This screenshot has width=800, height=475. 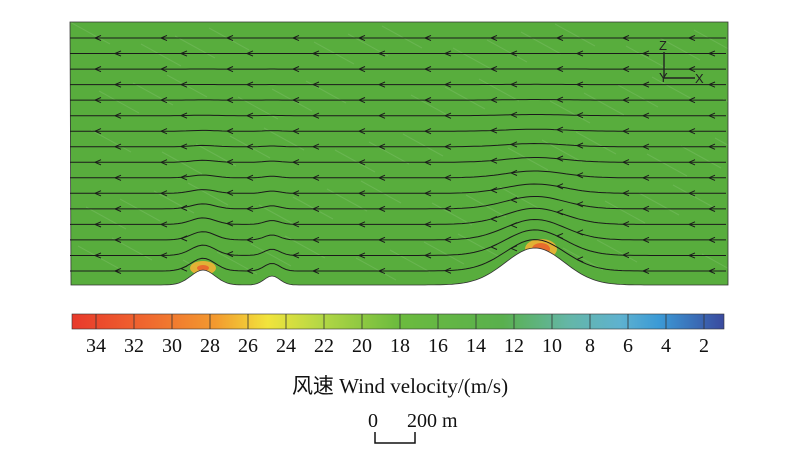 What do you see at coordinates (432, 421) in the screenshot?
I see `scale-bar-value: 200 m` at bounding box center [432, 421].